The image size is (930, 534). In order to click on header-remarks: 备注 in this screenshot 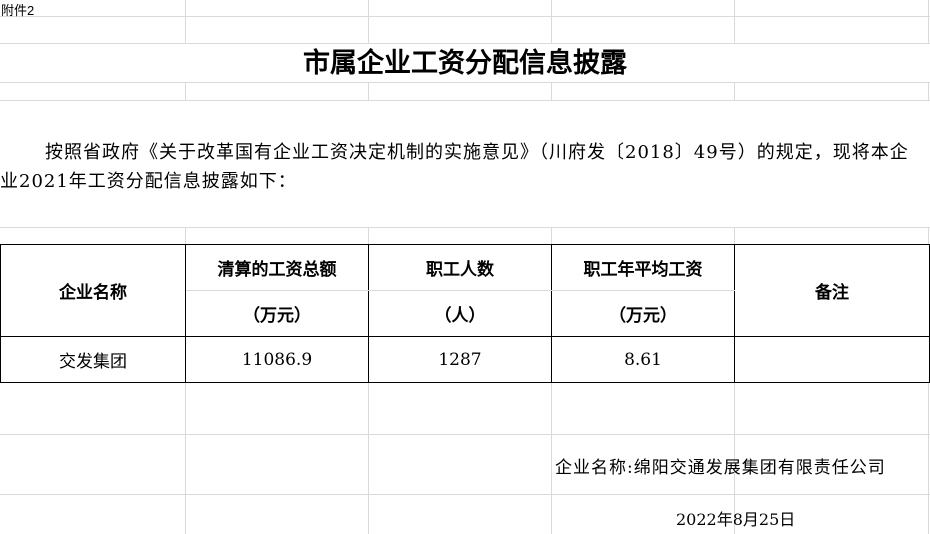, I will do `click(832, 290)`.